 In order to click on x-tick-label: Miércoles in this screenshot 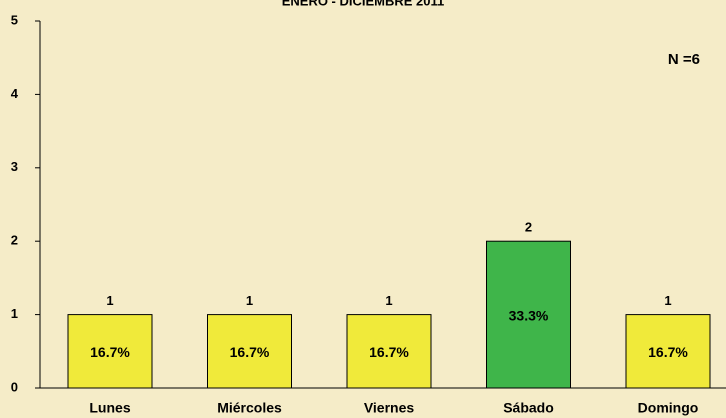, I will do `click(249, 408)`.